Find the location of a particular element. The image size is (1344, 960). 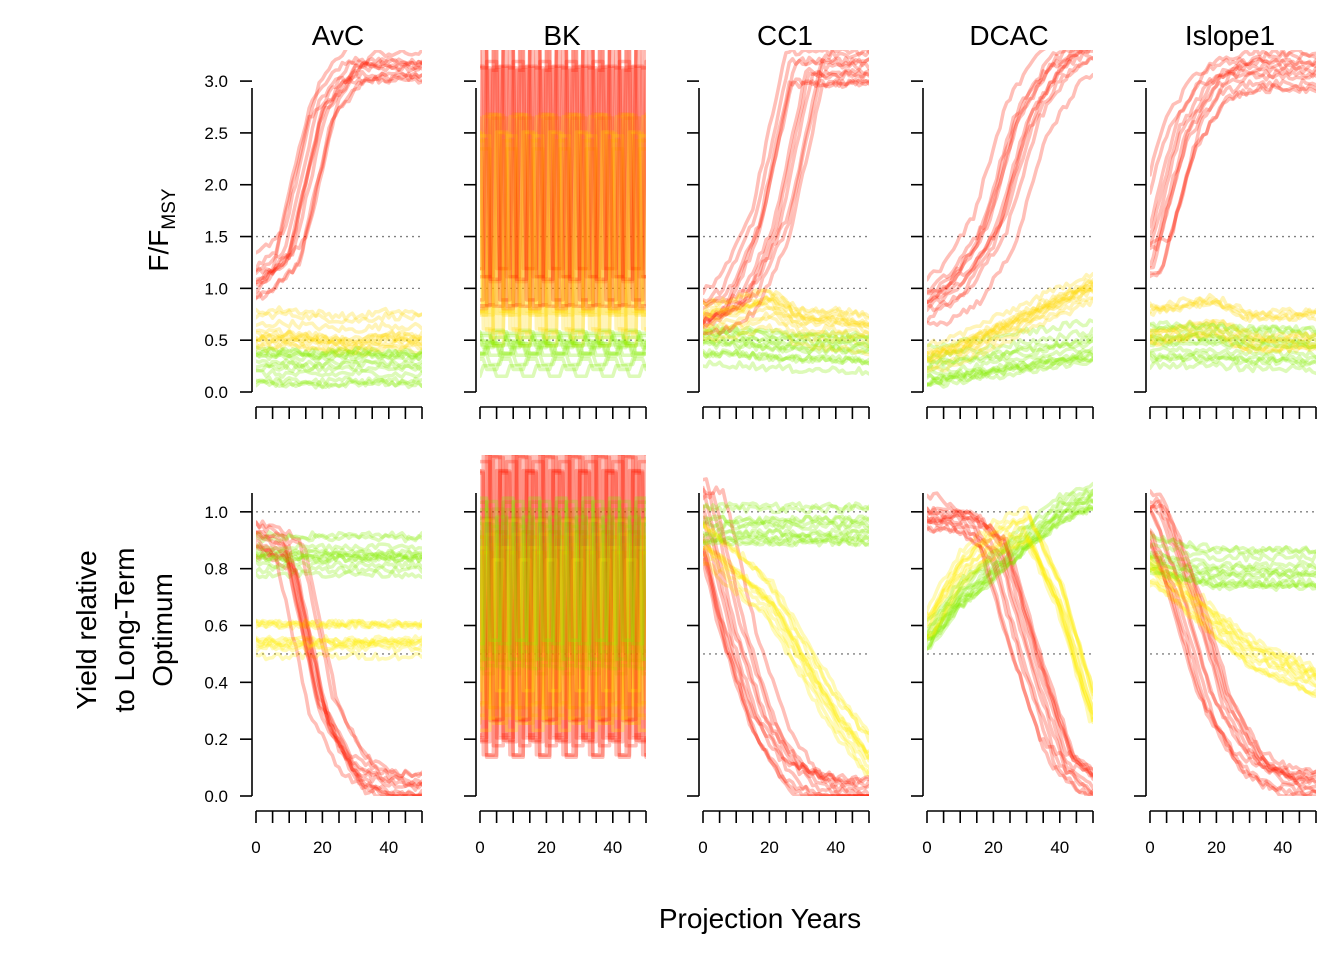

panel-title-dcac: DCAC is located at coordinates (1008, 35).